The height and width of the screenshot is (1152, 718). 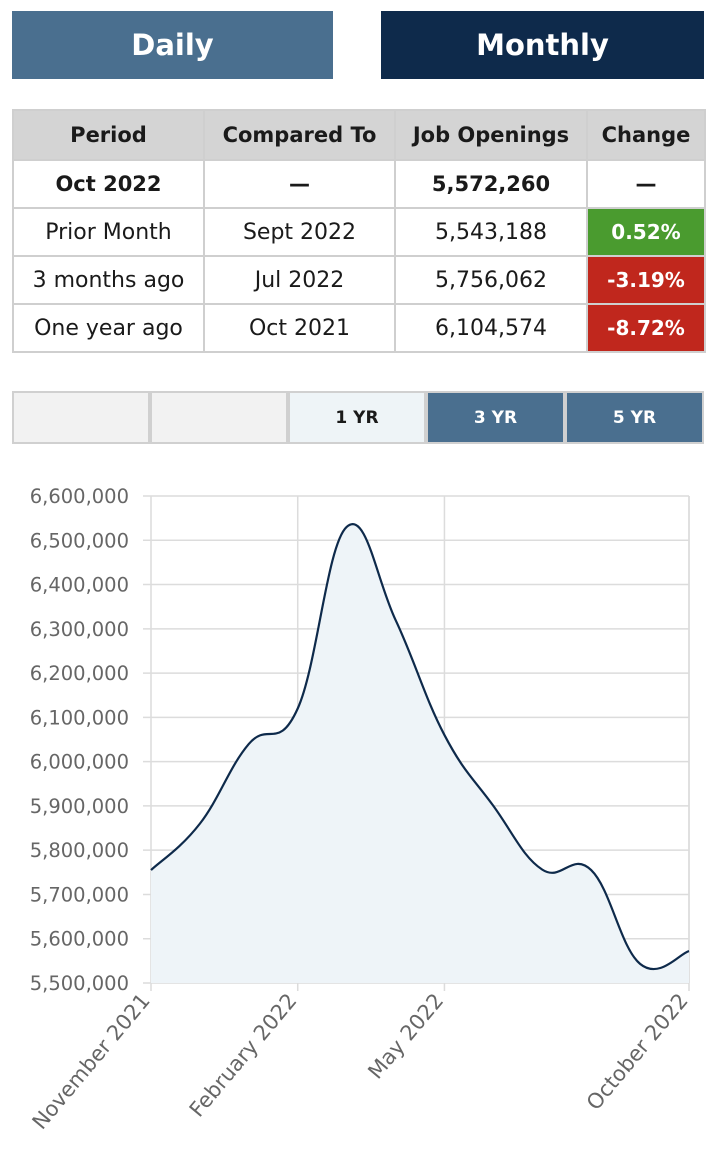 What do you see at coordinates (299, 328) in the screenshot?
I see `compared-cell: Oct 2021` at bounding box center [299, 328].